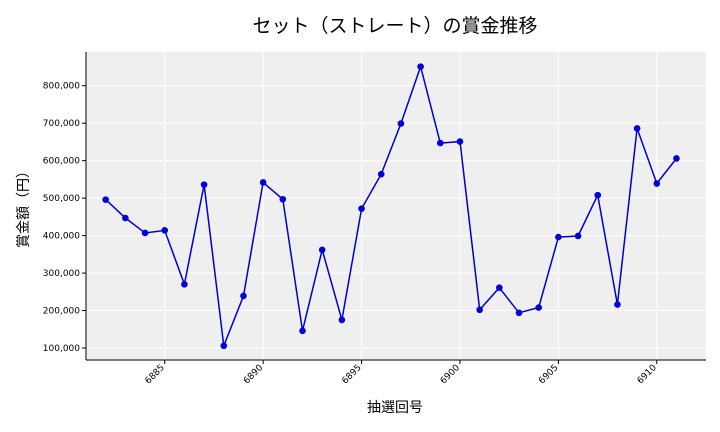  I want to click on y-tick-label: 700,000, so click(61, 124).